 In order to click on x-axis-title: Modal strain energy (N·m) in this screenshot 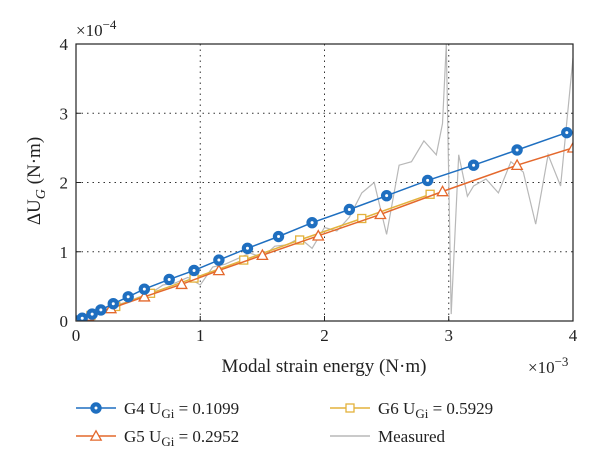, I will do `click(324, 366)`.